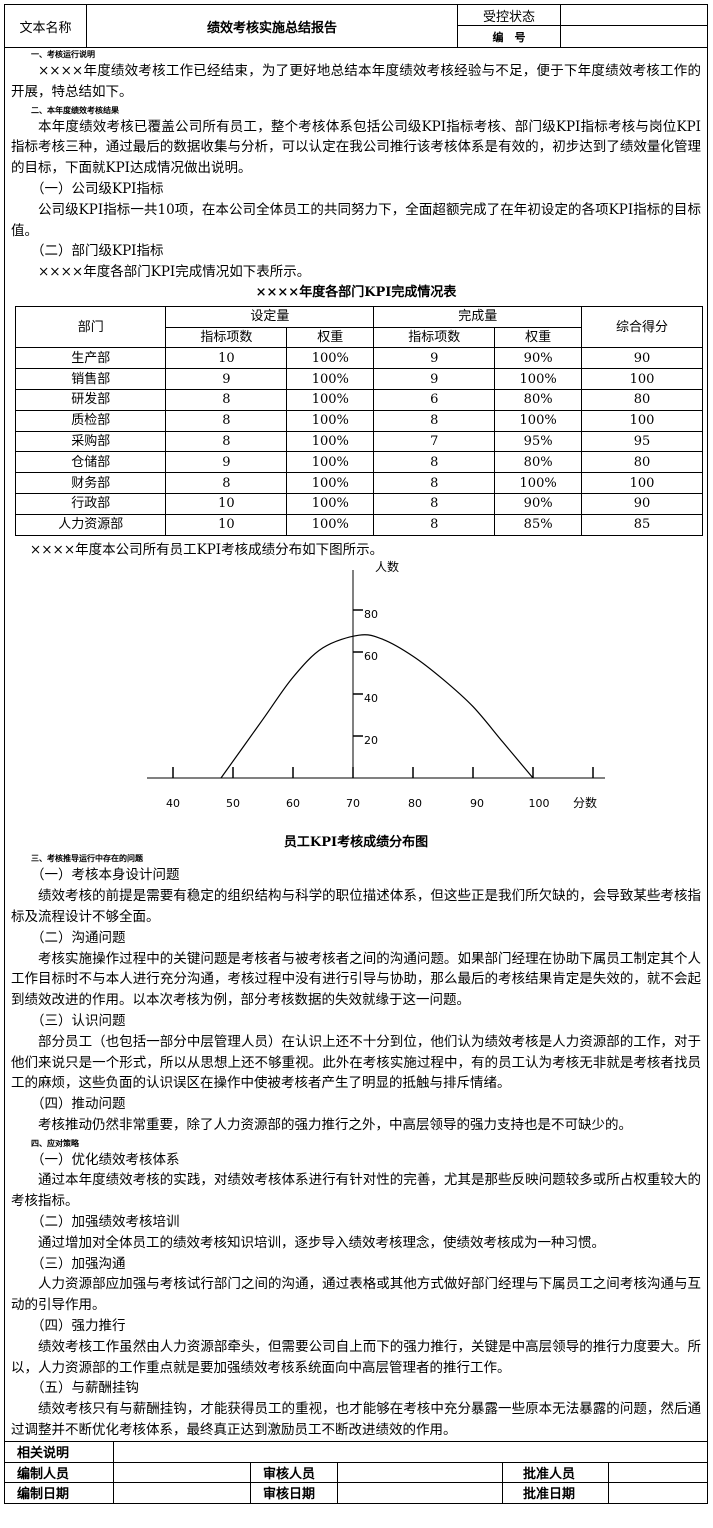  I want to click on subsection-heading: （四）强力推行, so click(78, 1326).